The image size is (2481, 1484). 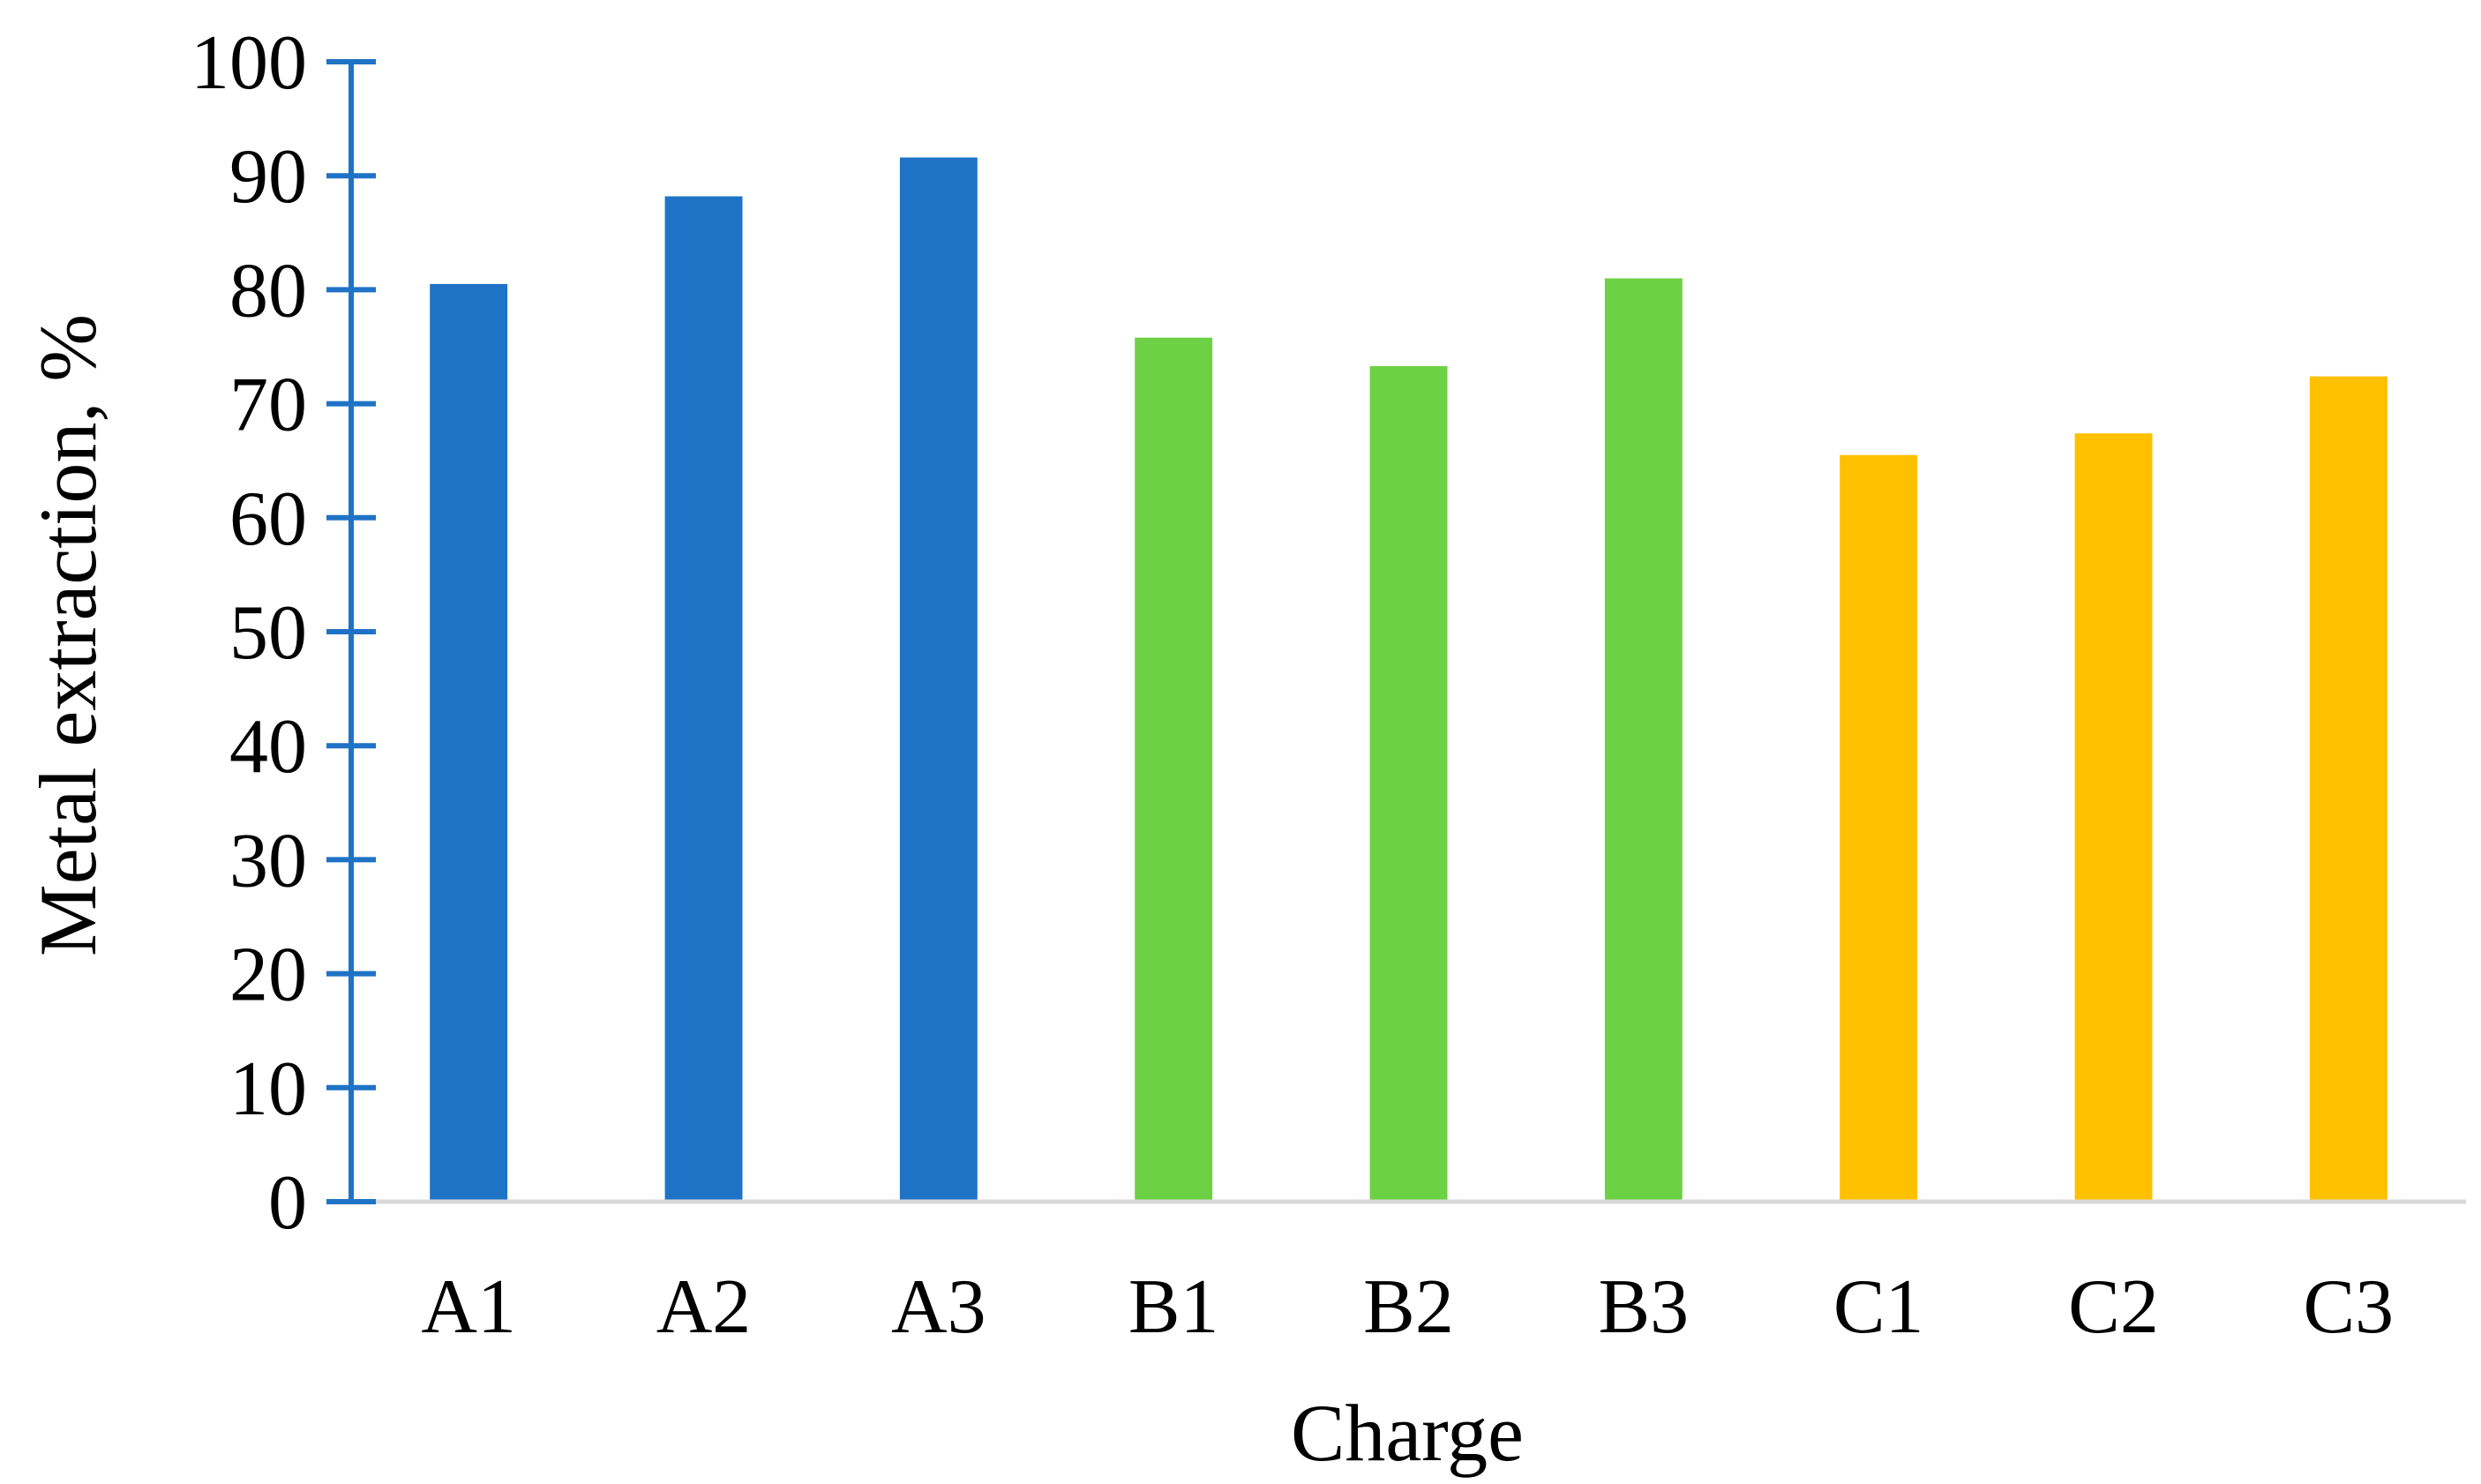 I want to click on bar-C1, so click(x=1879, y=828).